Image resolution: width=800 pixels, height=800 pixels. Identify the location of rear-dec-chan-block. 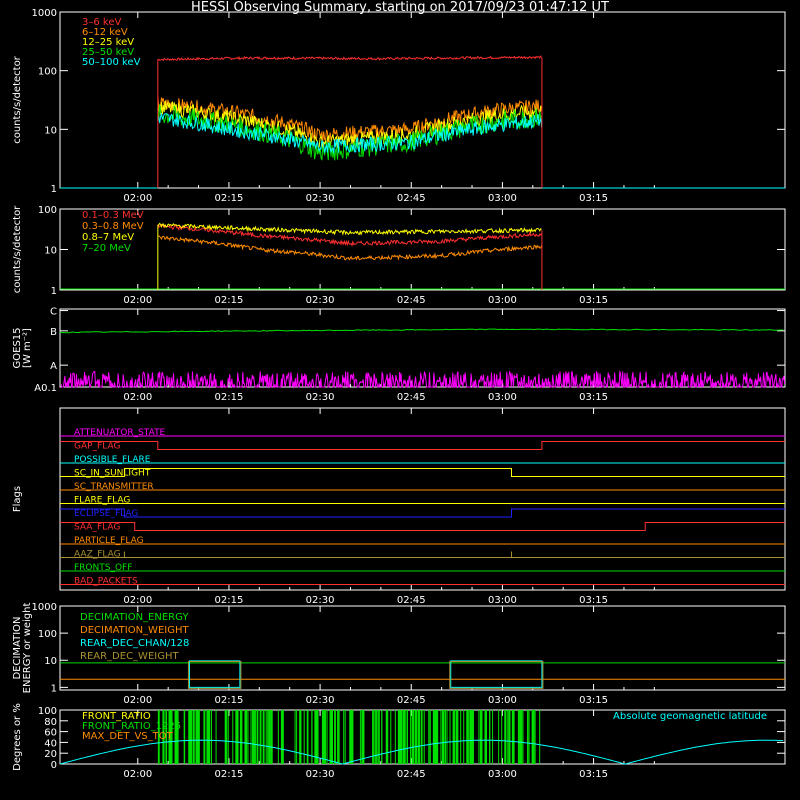
(496, 674).